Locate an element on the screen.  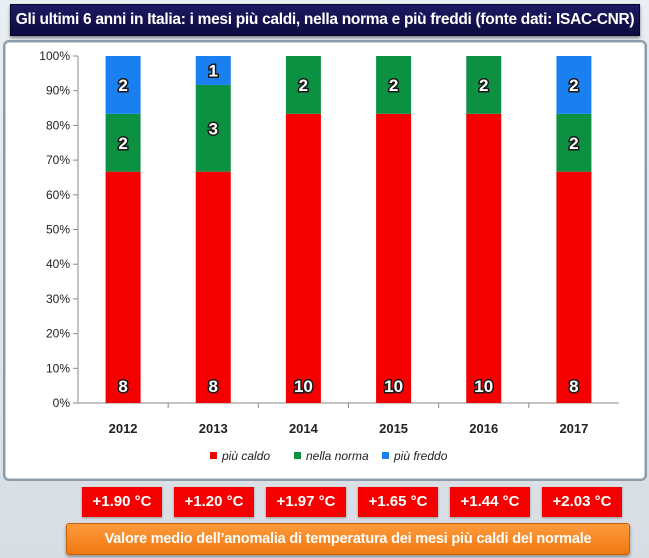
y-tick-label: 50% is located at coordinates (58, 230).